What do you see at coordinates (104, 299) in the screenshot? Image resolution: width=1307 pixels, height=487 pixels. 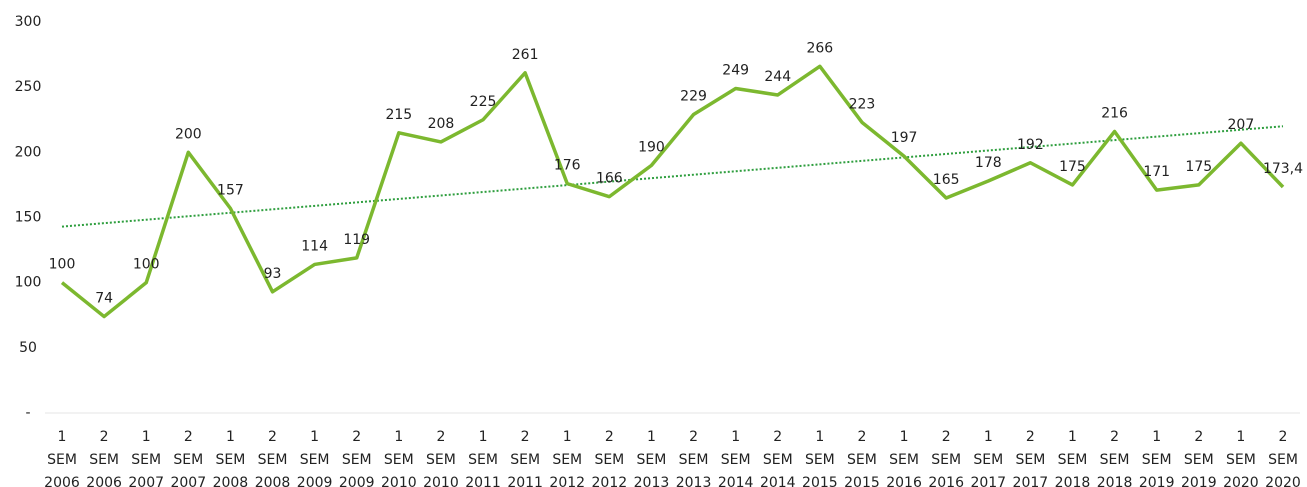 I see `data-label: 74` at bounding box center [104, 299].